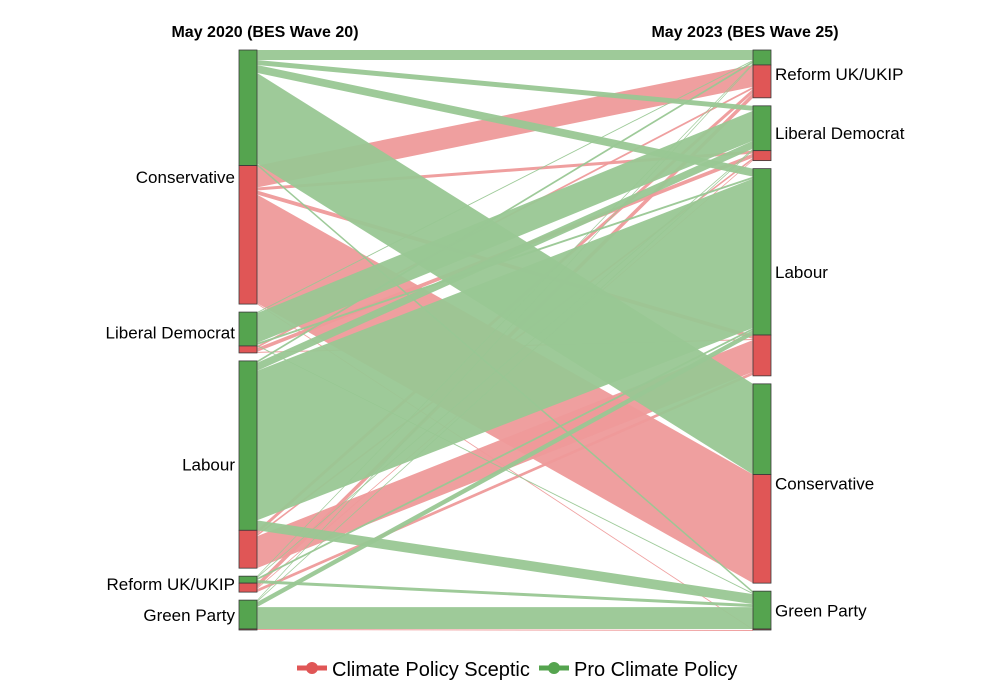 The image size is (1000, 700). I want to click on right-node-liberal-democrat-pro, so click(762, 128).